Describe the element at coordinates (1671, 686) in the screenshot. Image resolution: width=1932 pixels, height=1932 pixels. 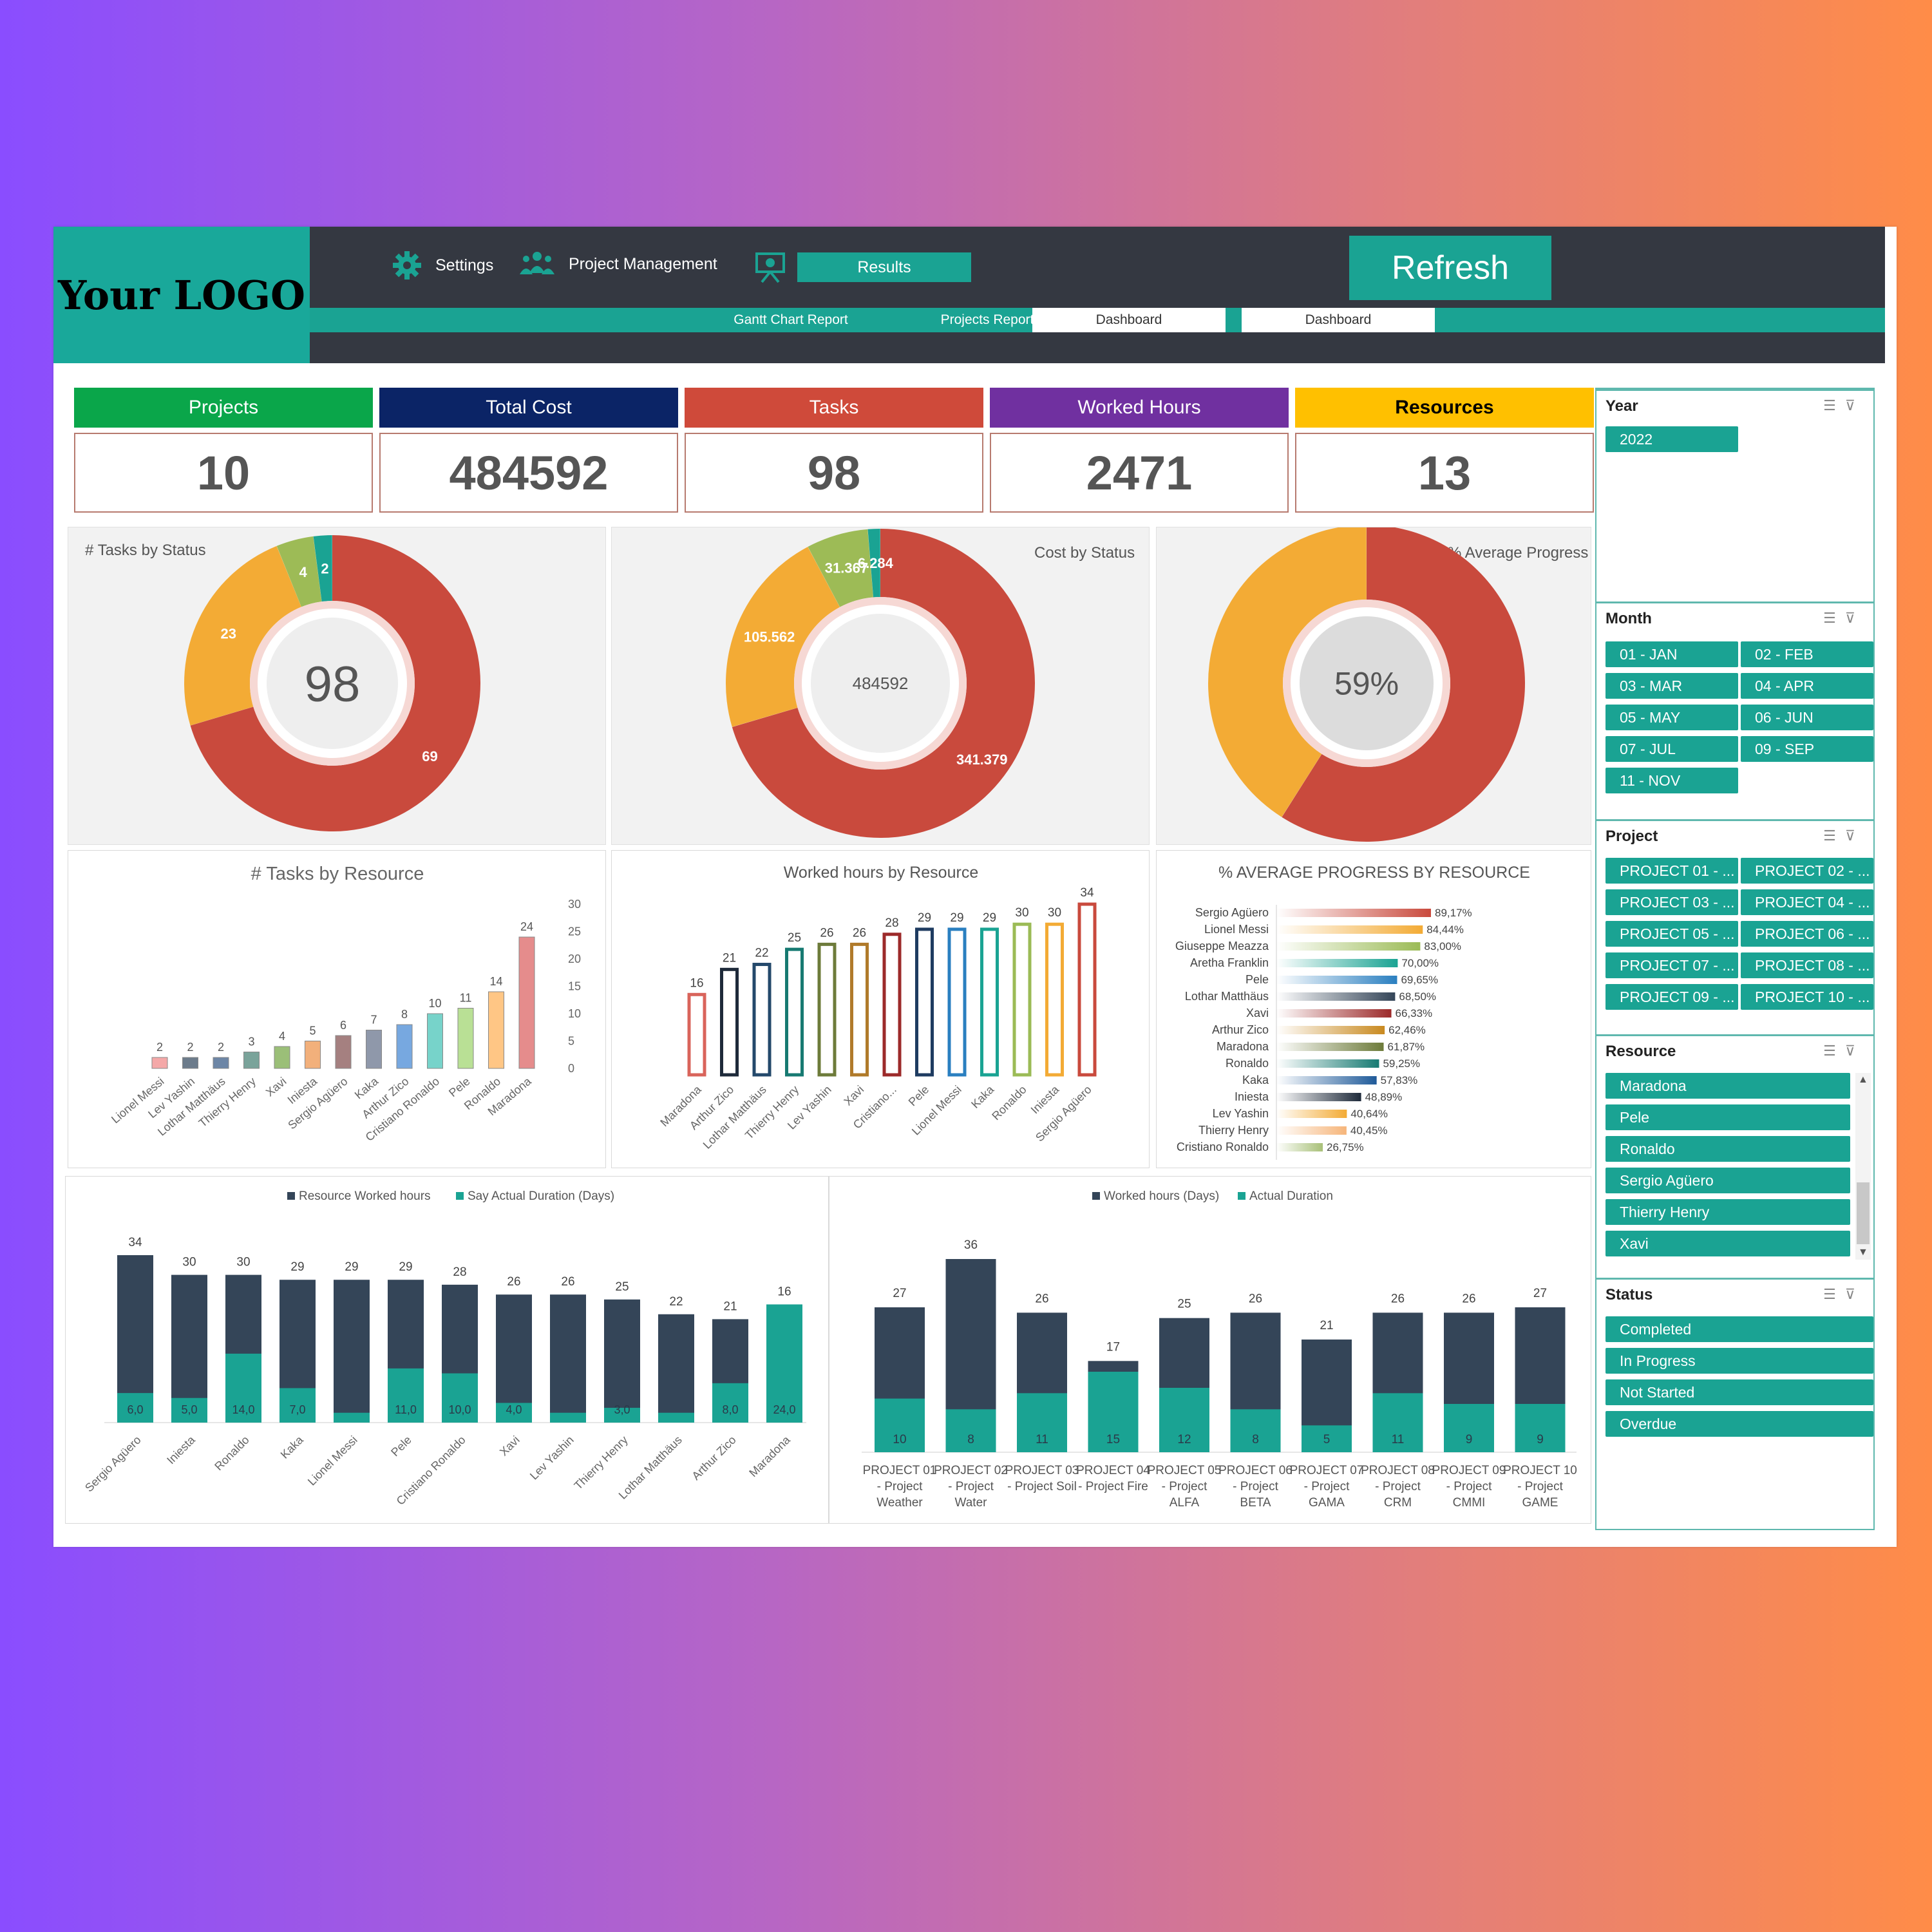
I see `slicer-month-item: 03 - MAR` at that location.